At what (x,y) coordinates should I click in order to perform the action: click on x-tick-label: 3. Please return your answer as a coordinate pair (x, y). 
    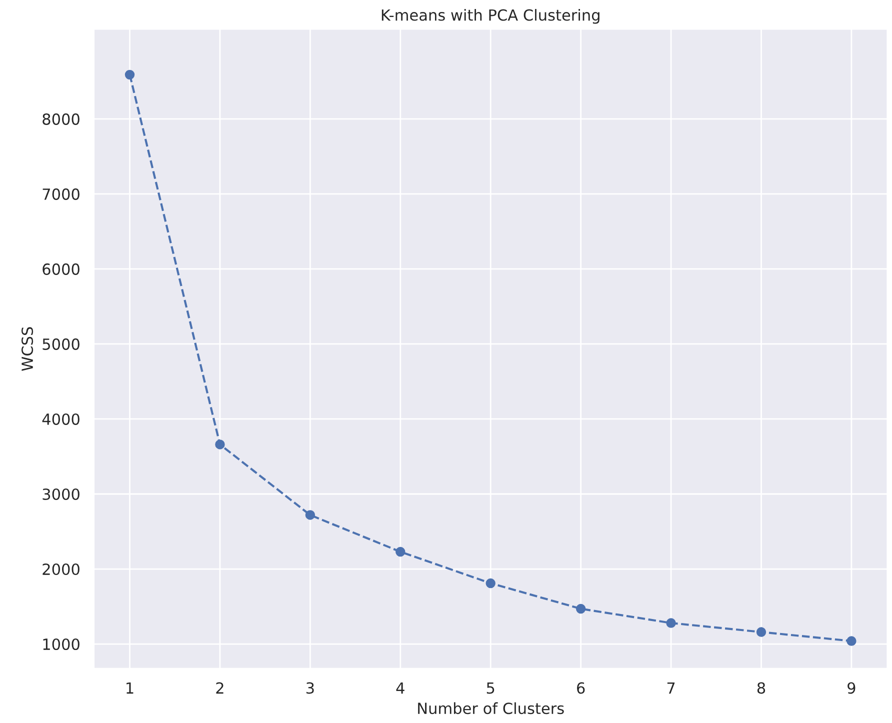
    Looking at the image, I should click on (310, 688).